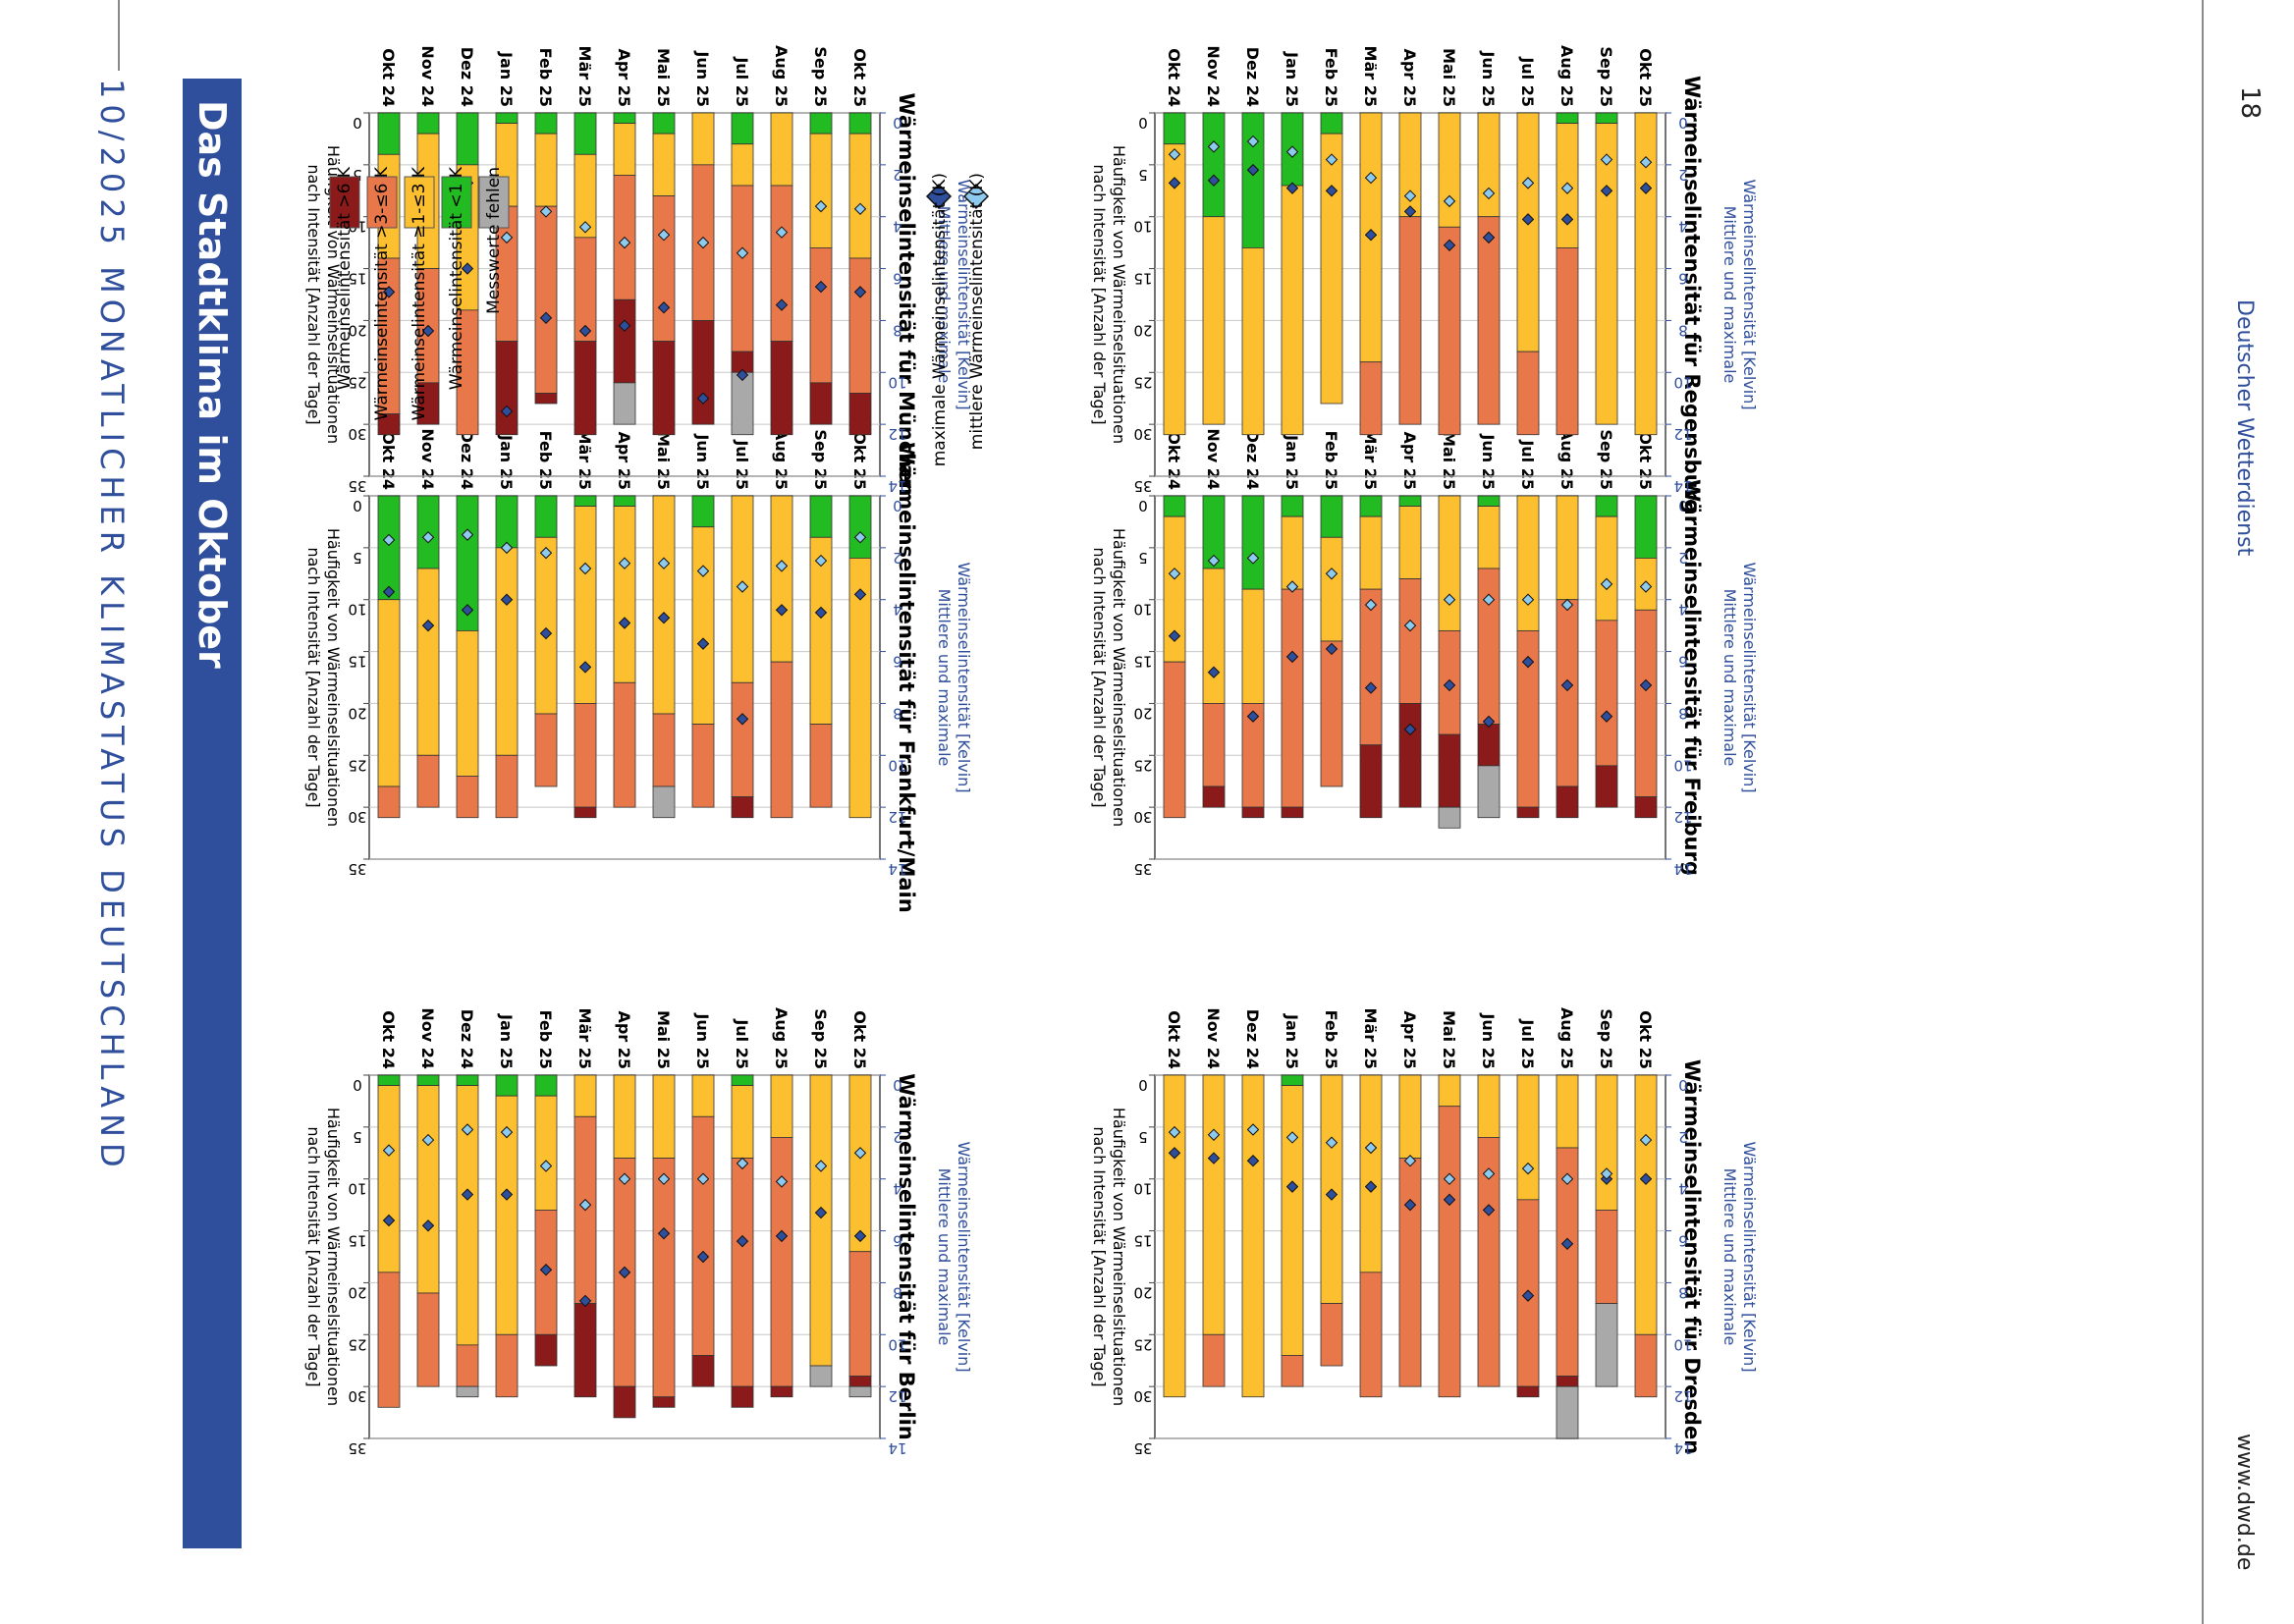  I want to click on chart-6-kelvin-tick-label: 0, so click(1683, 123).